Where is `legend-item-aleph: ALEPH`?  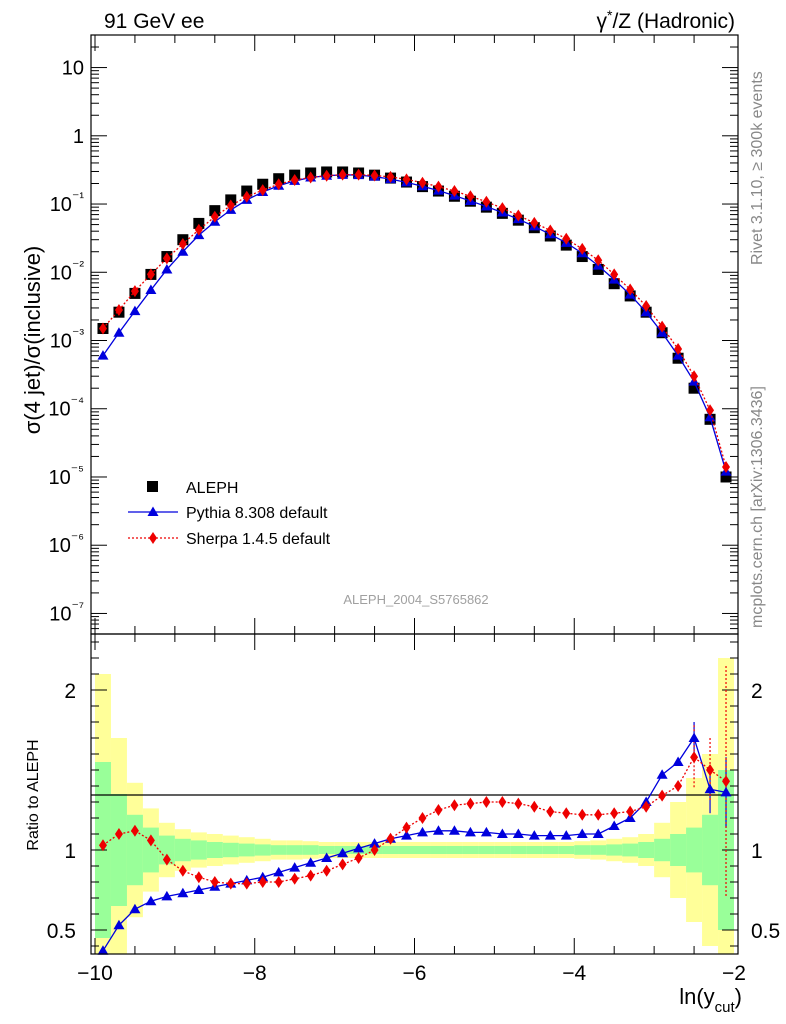
legend-item-aleph: ALEPH is located at coordinates (192, 488).